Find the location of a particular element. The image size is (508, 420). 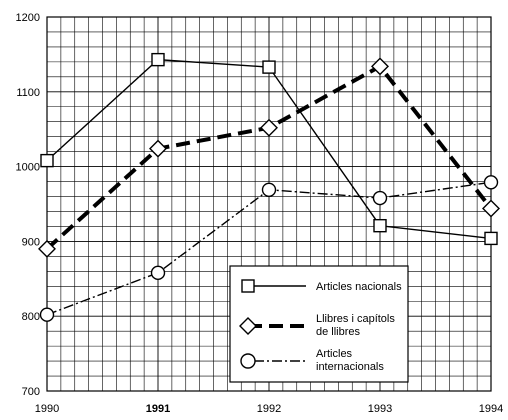

x-tick-label: 1990 is located at coordinates (47, 409).